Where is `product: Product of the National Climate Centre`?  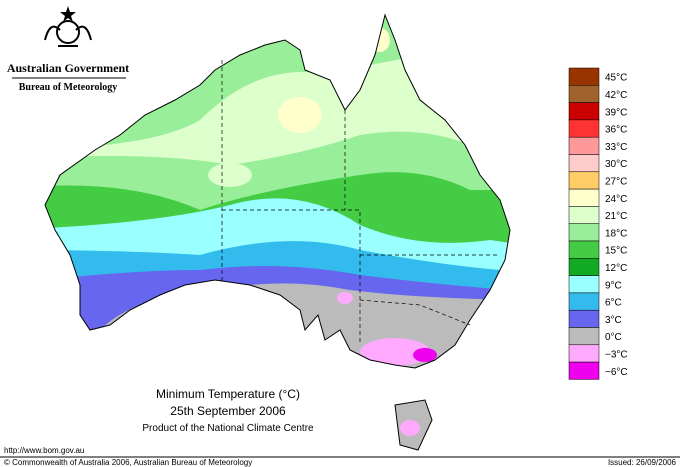 product: Product of the National Climate Centre is located at coordinates (228, 428).